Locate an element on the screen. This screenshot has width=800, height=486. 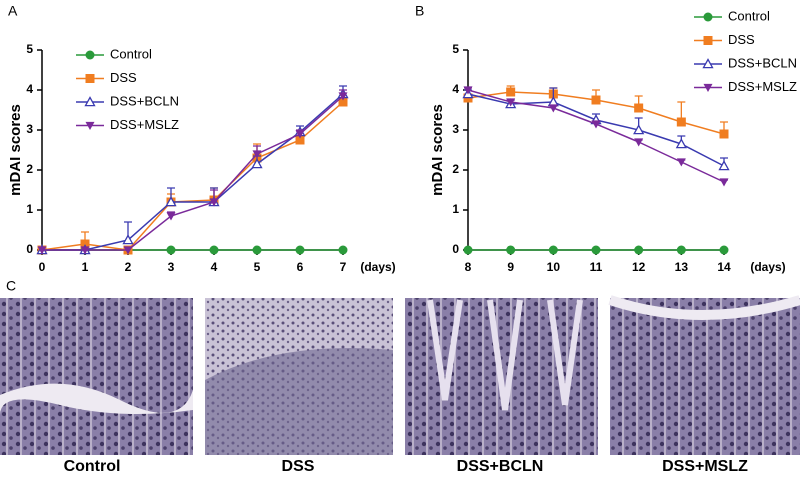
legend-label: DSS is located at coordinates (123, 77).